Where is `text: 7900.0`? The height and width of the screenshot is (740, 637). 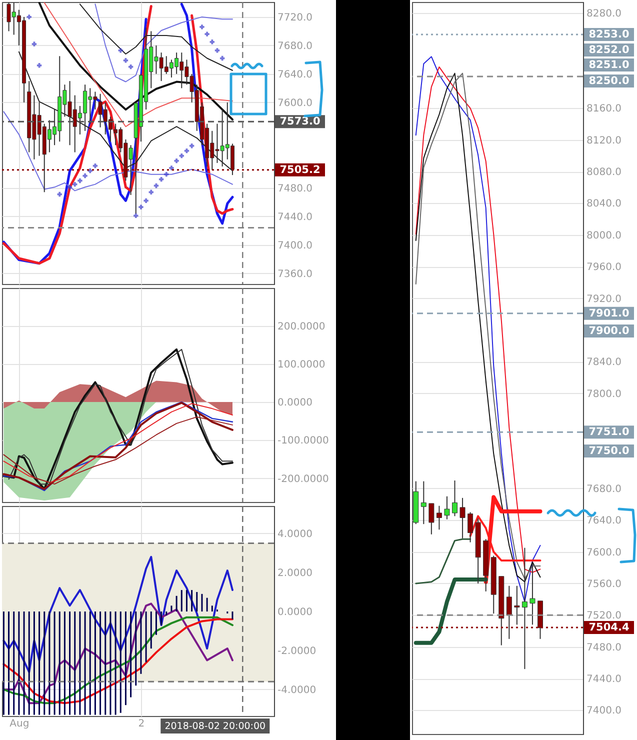
text: 7900.0 is located at coordinates (609, 331).